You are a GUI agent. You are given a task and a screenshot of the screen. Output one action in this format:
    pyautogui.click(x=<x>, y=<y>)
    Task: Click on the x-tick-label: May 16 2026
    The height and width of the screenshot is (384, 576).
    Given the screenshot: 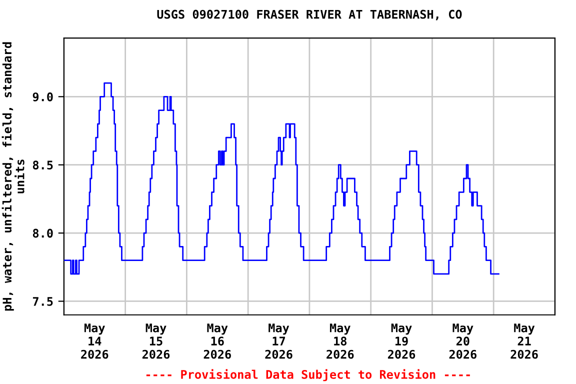 What is the action you would take?
    pyautogui.click(x=217, y=341)
    